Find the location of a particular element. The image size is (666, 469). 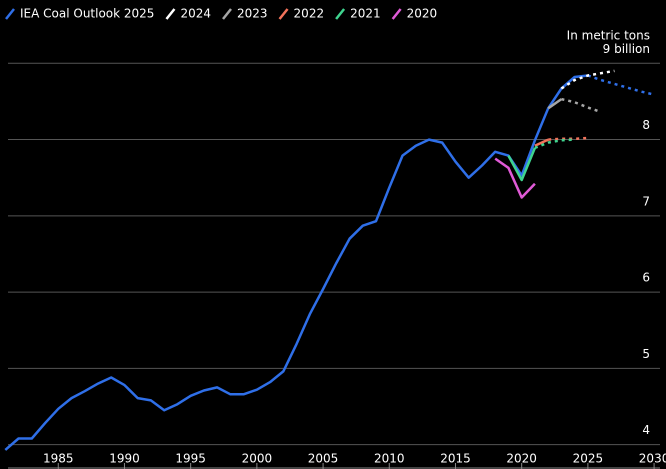

x-tick-label: 2015 is located at coordinates (455, 459).